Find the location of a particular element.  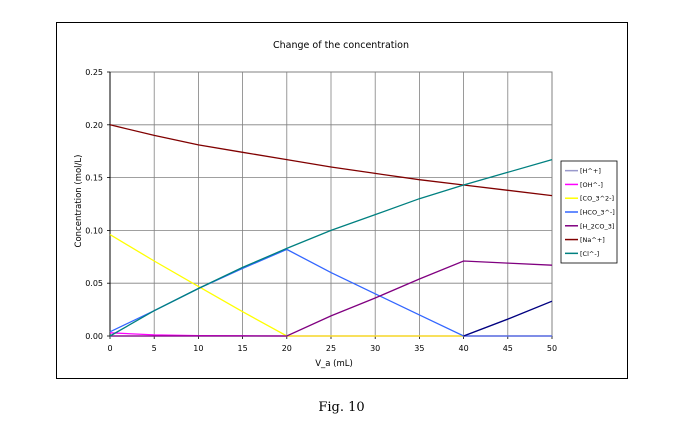

legend-label: [H_2CO_3] is located at coordinates (597, 226).